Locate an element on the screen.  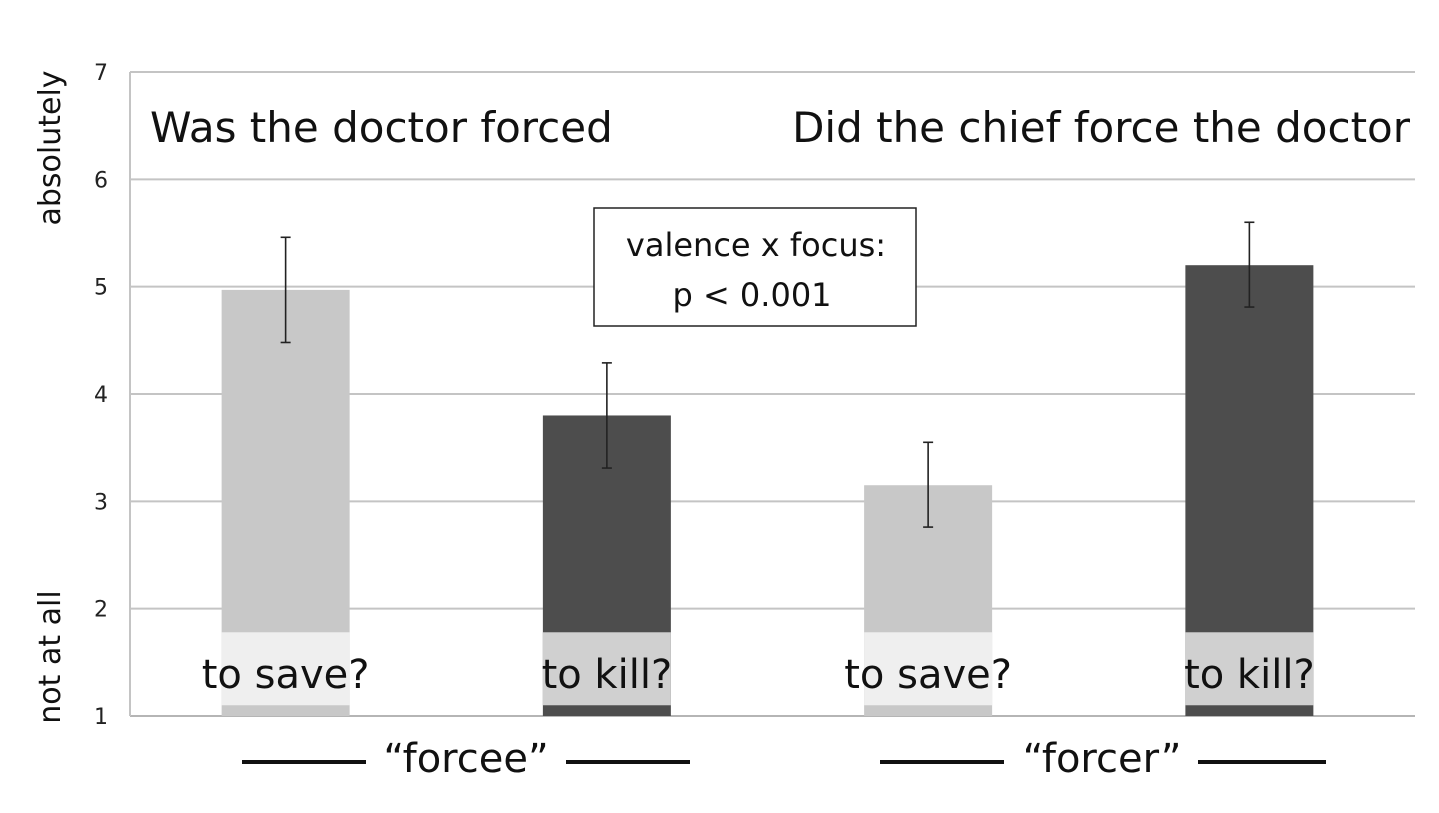
group-name: “forcer” is located at coordinates (1102, 759).